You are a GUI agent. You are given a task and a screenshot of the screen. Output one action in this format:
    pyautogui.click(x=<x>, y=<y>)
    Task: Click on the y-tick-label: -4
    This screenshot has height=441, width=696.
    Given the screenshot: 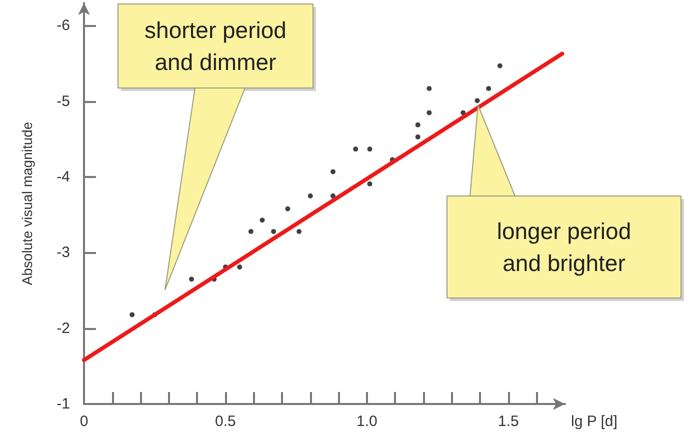 What is the action you would take?
    pyautogui.click(x=63, y=177)
    